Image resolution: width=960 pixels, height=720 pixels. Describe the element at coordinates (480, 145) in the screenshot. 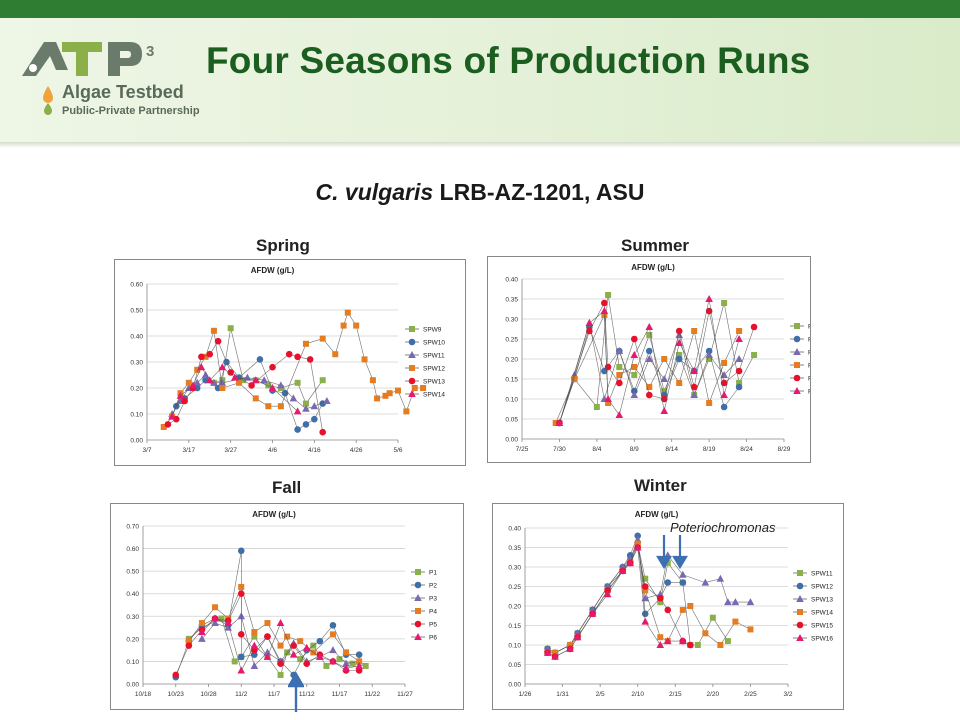

I see `header-divider` at that location.